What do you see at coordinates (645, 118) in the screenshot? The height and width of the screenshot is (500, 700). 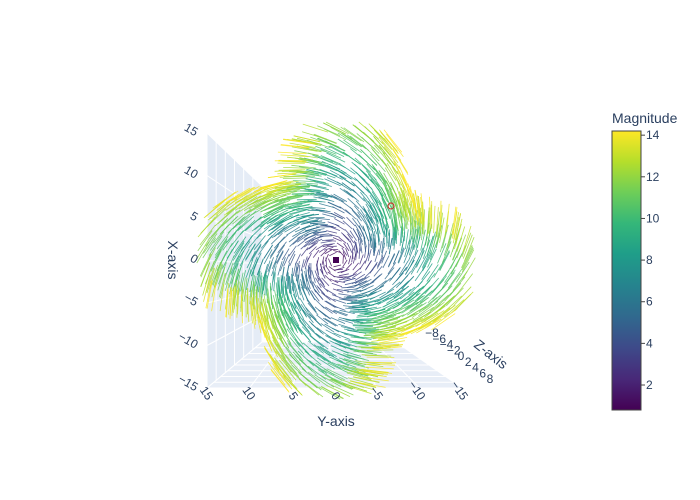 I see `colorbar-title: Magnitude` at bounding box center [645, 118].